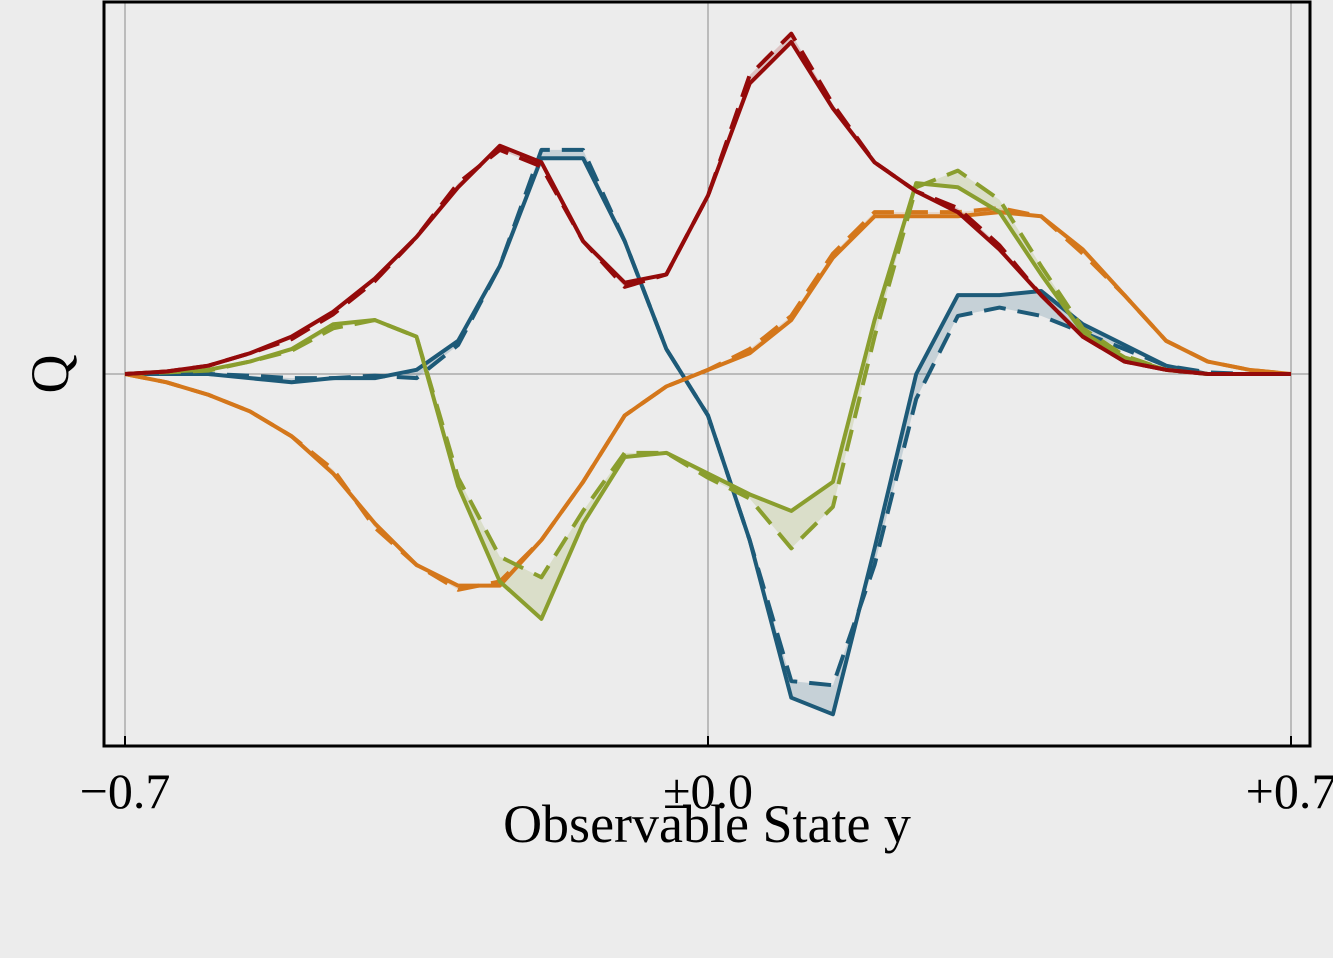  Describe the element at coordinates (50, 374) in the screenshot. I see `y-axis-label: Q` at that location.